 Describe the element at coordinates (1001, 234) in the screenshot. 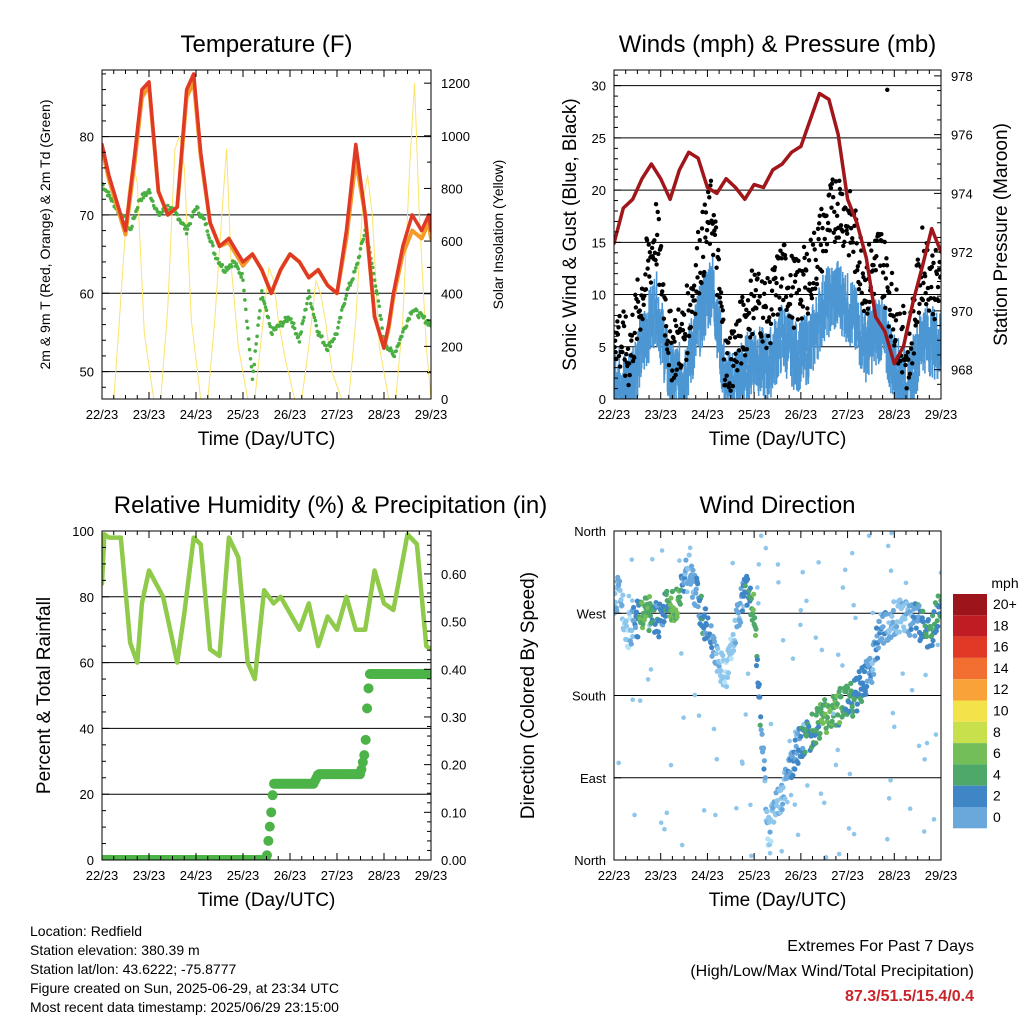

I see `y2-axis-label: Station Pressure (Maroon)` at that location.